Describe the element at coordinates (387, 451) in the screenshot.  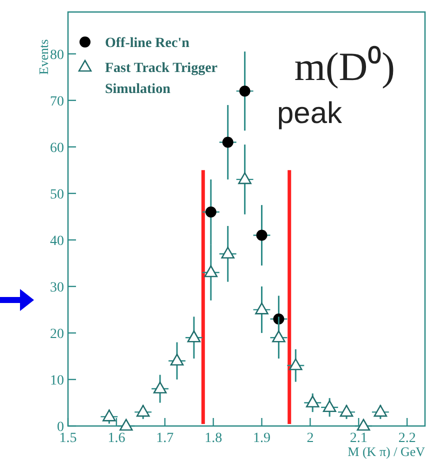
I see `x-axis-title: M (K π) / GeV` at that location.